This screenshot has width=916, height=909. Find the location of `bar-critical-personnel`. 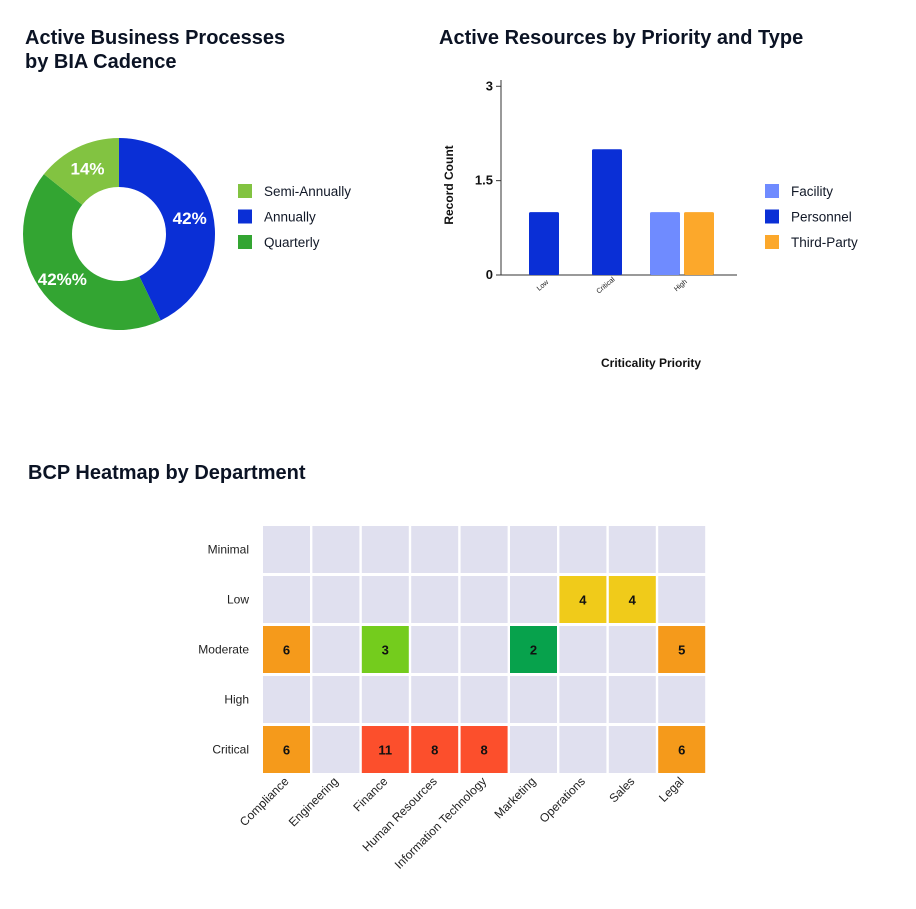

bar-critical-personnel is located at coordinates (607, 212).